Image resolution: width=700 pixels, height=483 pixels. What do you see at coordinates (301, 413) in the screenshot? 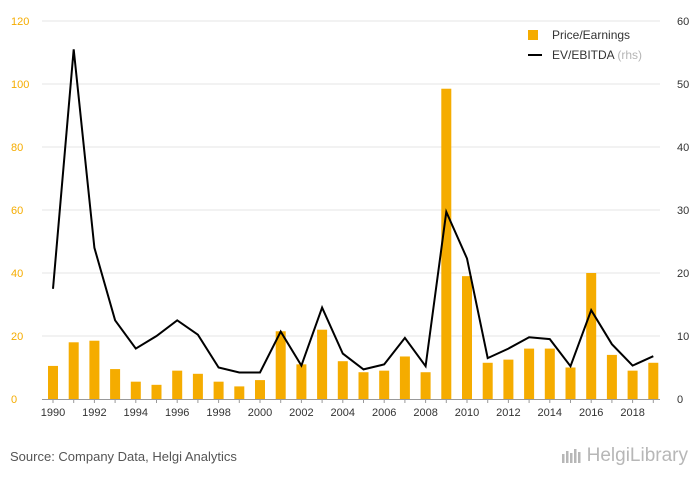
I see `x-tick-label: 2002` at bounding box center [301, 413].